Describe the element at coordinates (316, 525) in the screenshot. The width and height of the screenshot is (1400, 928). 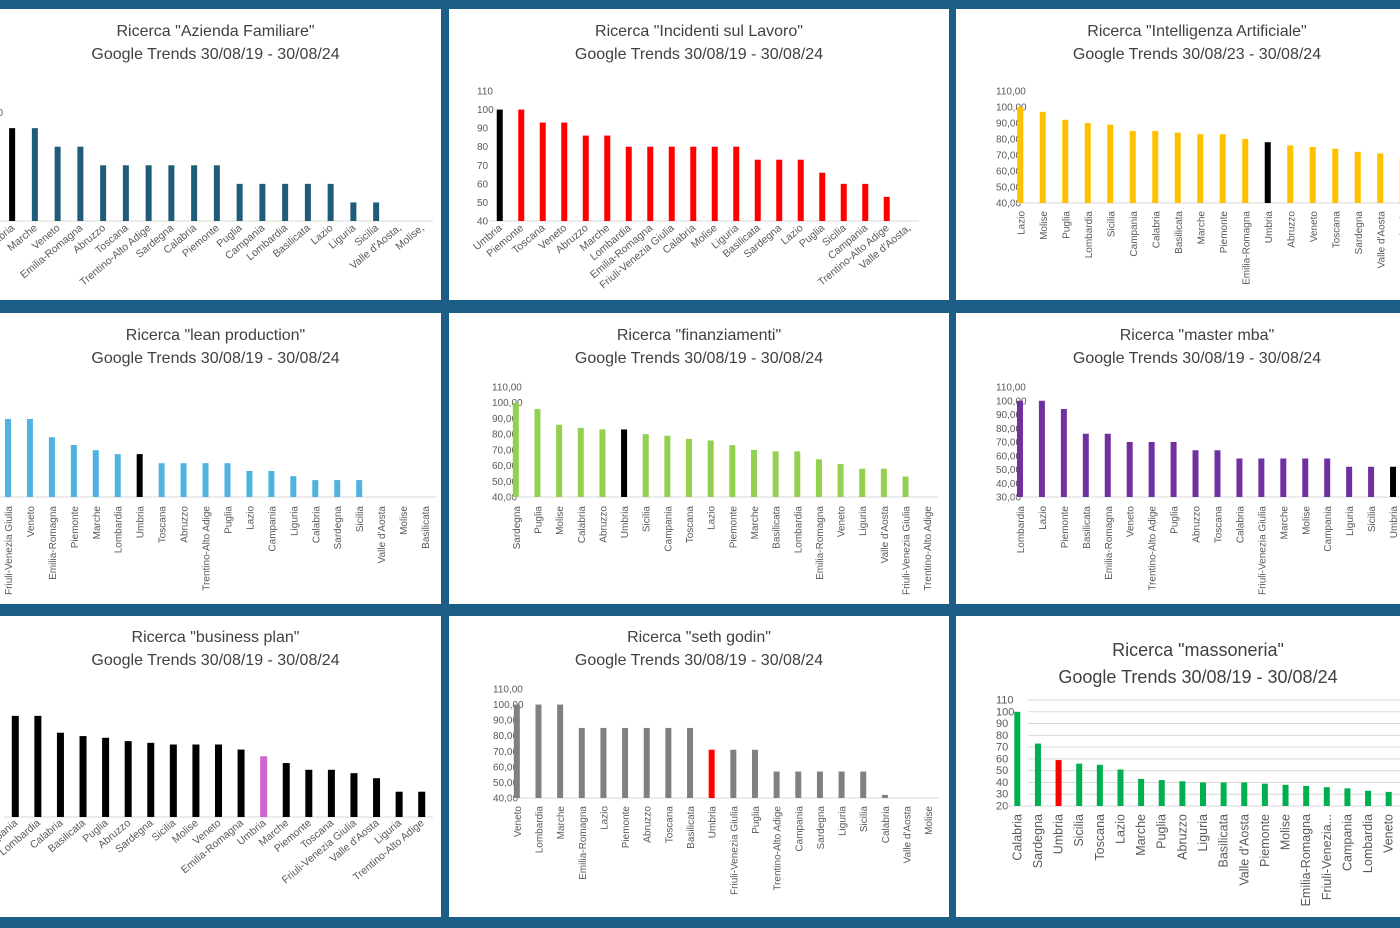
I see `x-tick-label: Calabria` at that location.